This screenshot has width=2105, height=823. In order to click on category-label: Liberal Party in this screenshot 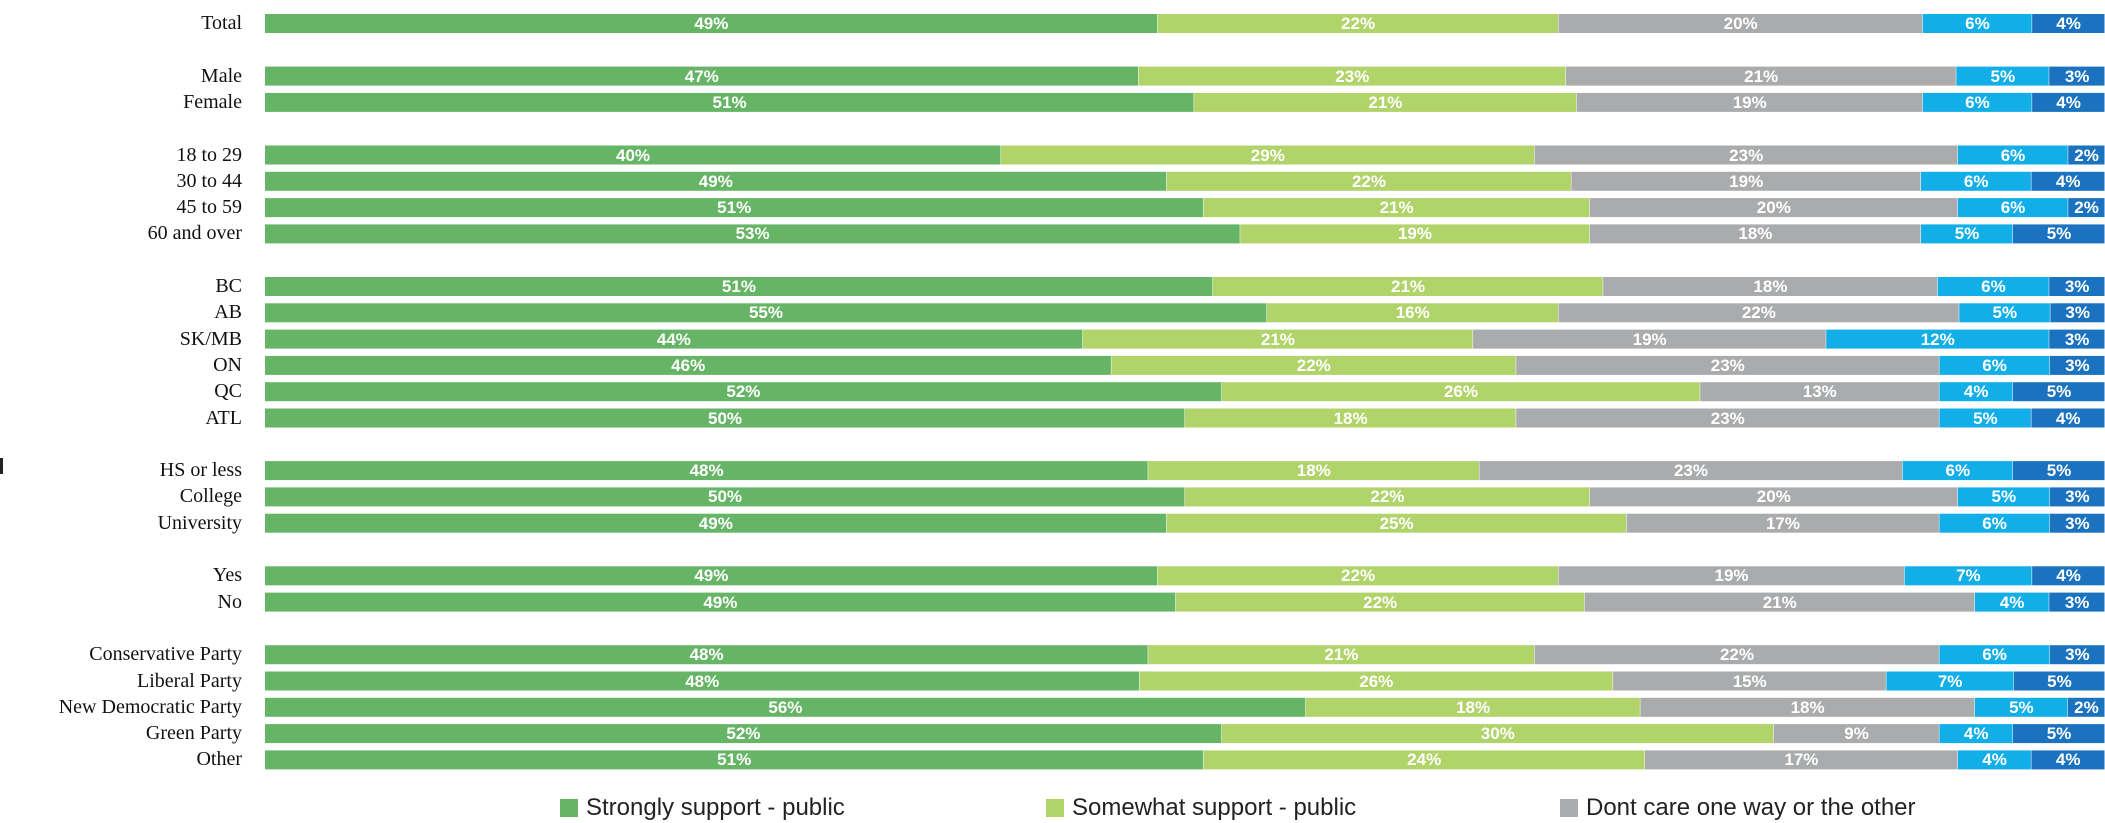, I will do `click(189, 680)`.